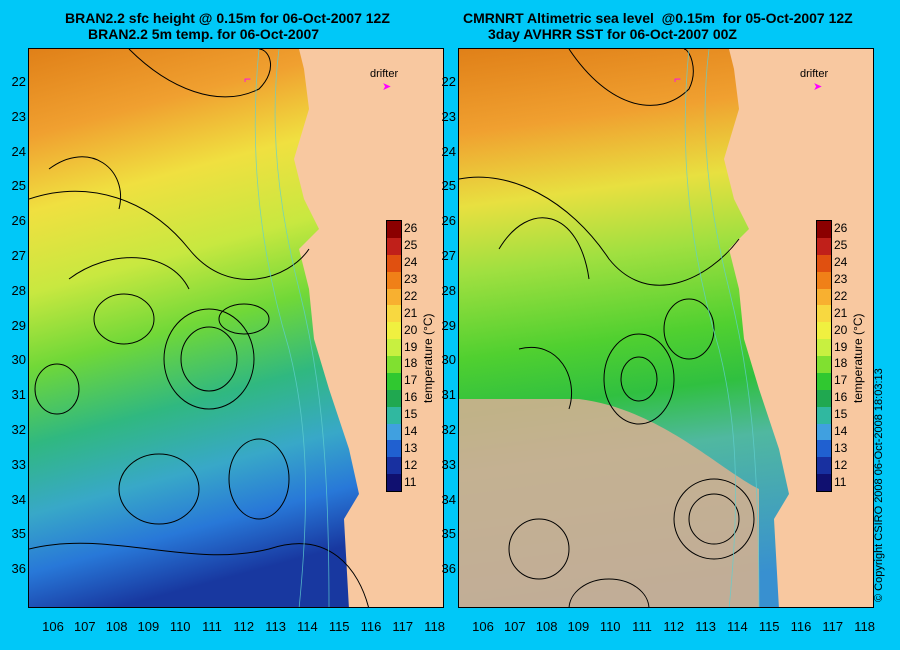 This screenshot has height=650, width=900. What do you see at coordinates (53, 626) in the screenshot?
I see `lon-label: 106` at bounding box center [53, 626].